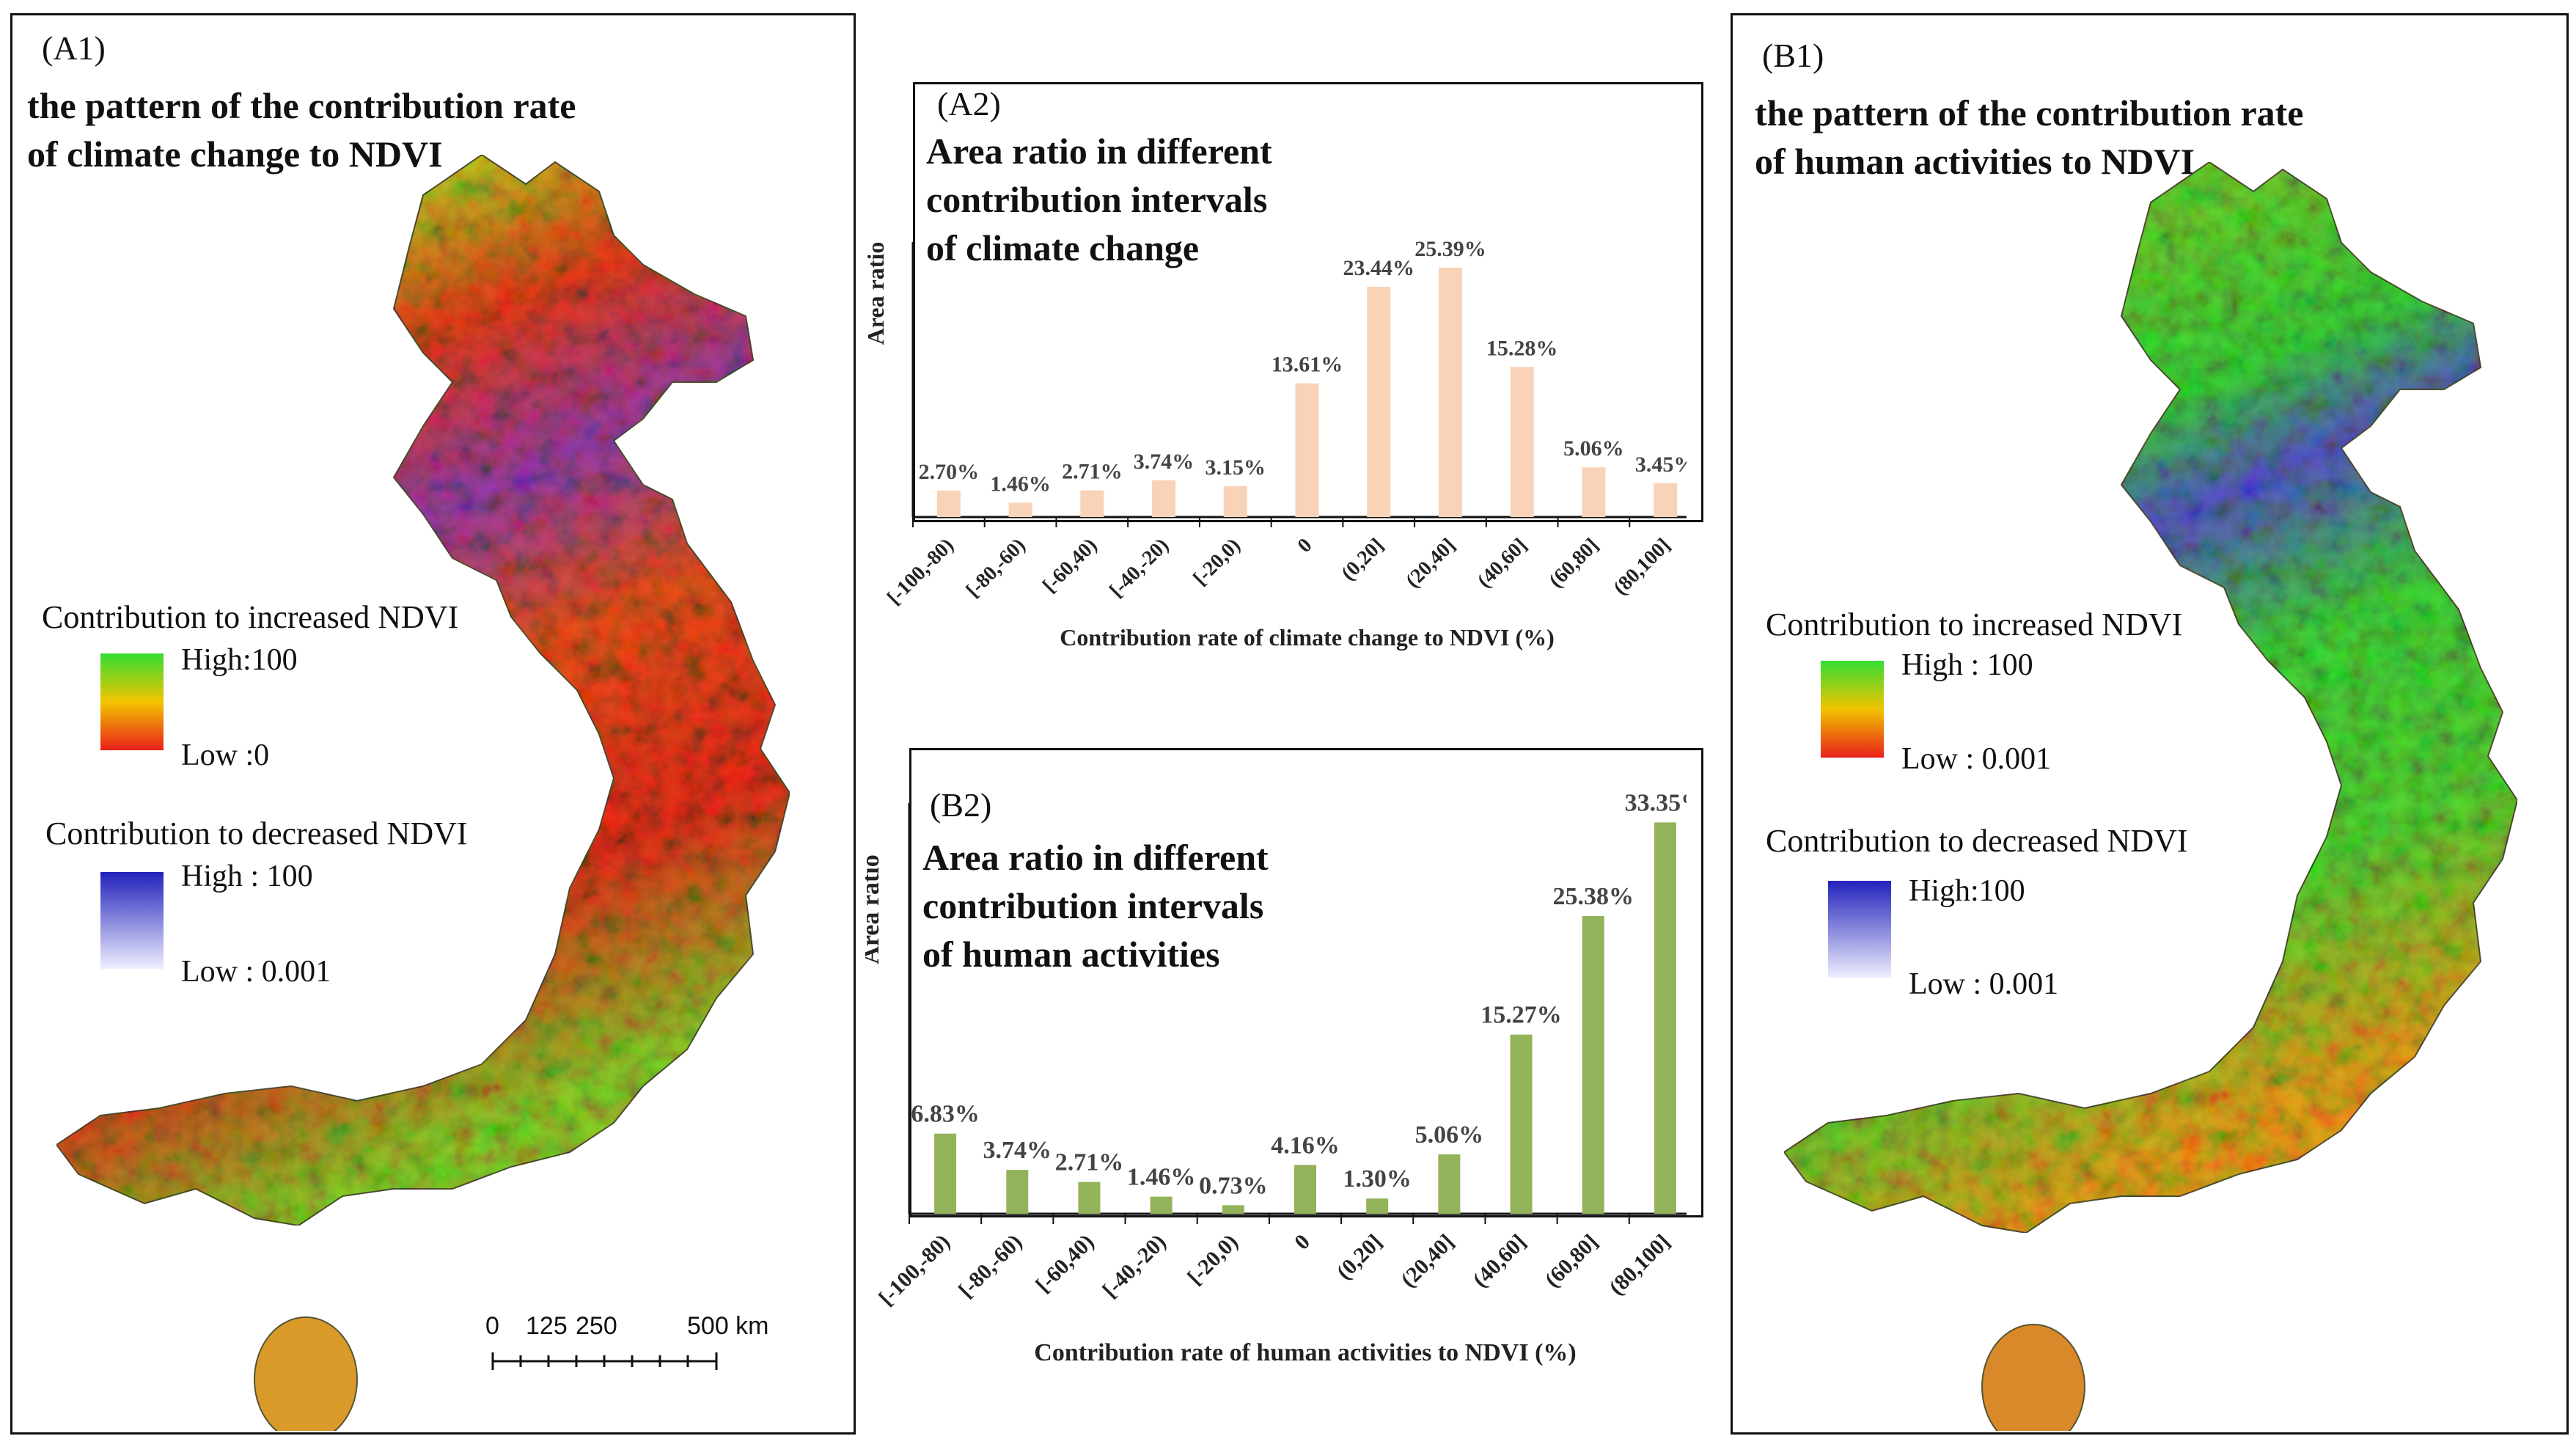  I want to click on bar-value-label: 15.28%, so click(1522, 348).